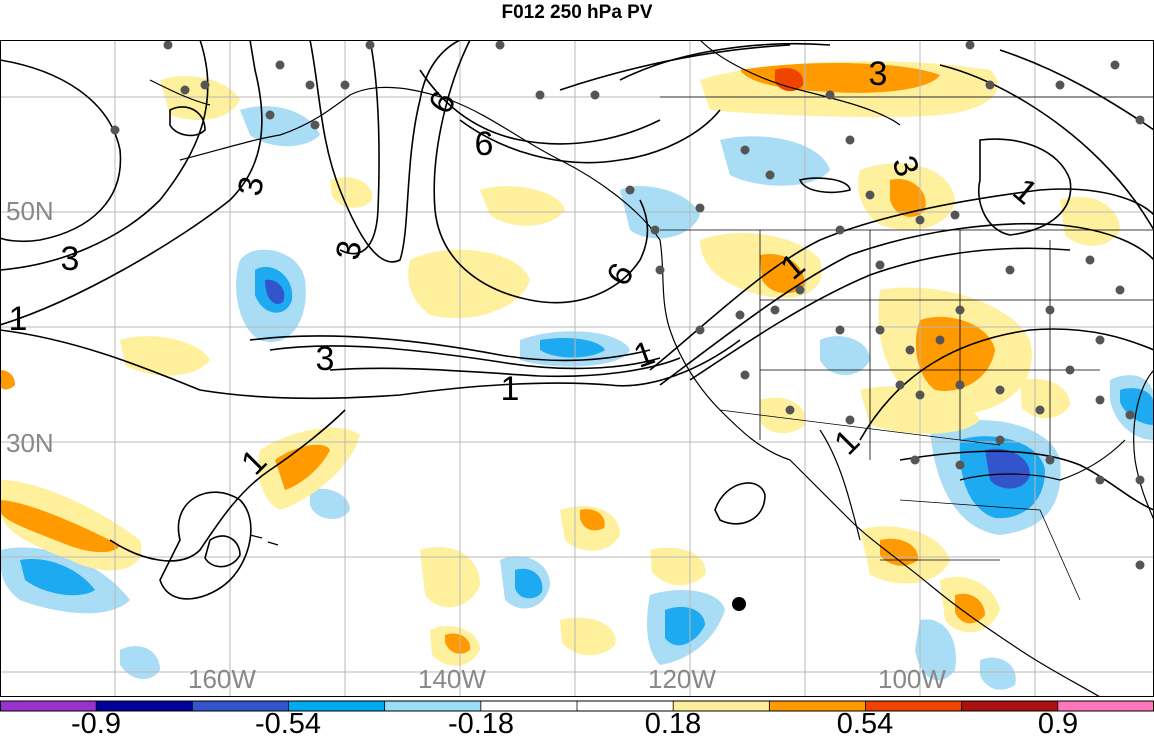 Image resolution: width=1154 pixels, height=741 pixels. I want to click on lon-label-120w: 120W, so click(682, 679).